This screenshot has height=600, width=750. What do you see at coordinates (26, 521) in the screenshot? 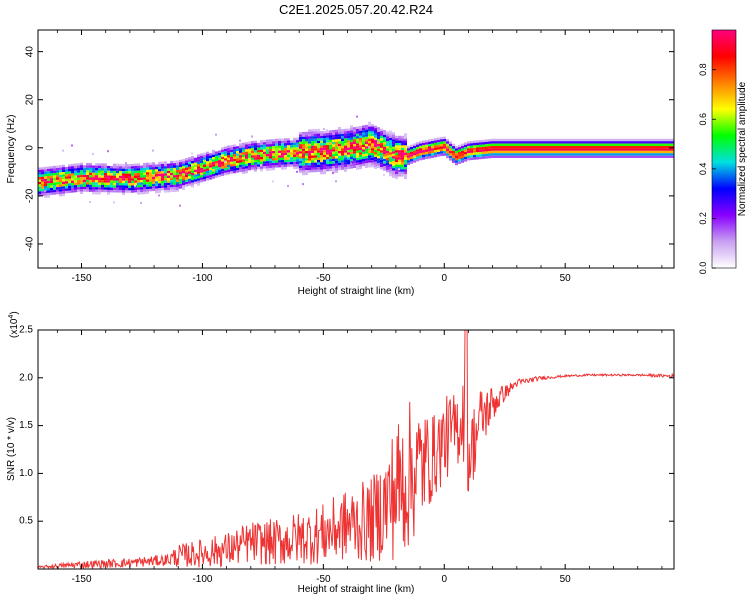
I see `snr-y-tick-label: 0.5` at bounding box center [26, 521].